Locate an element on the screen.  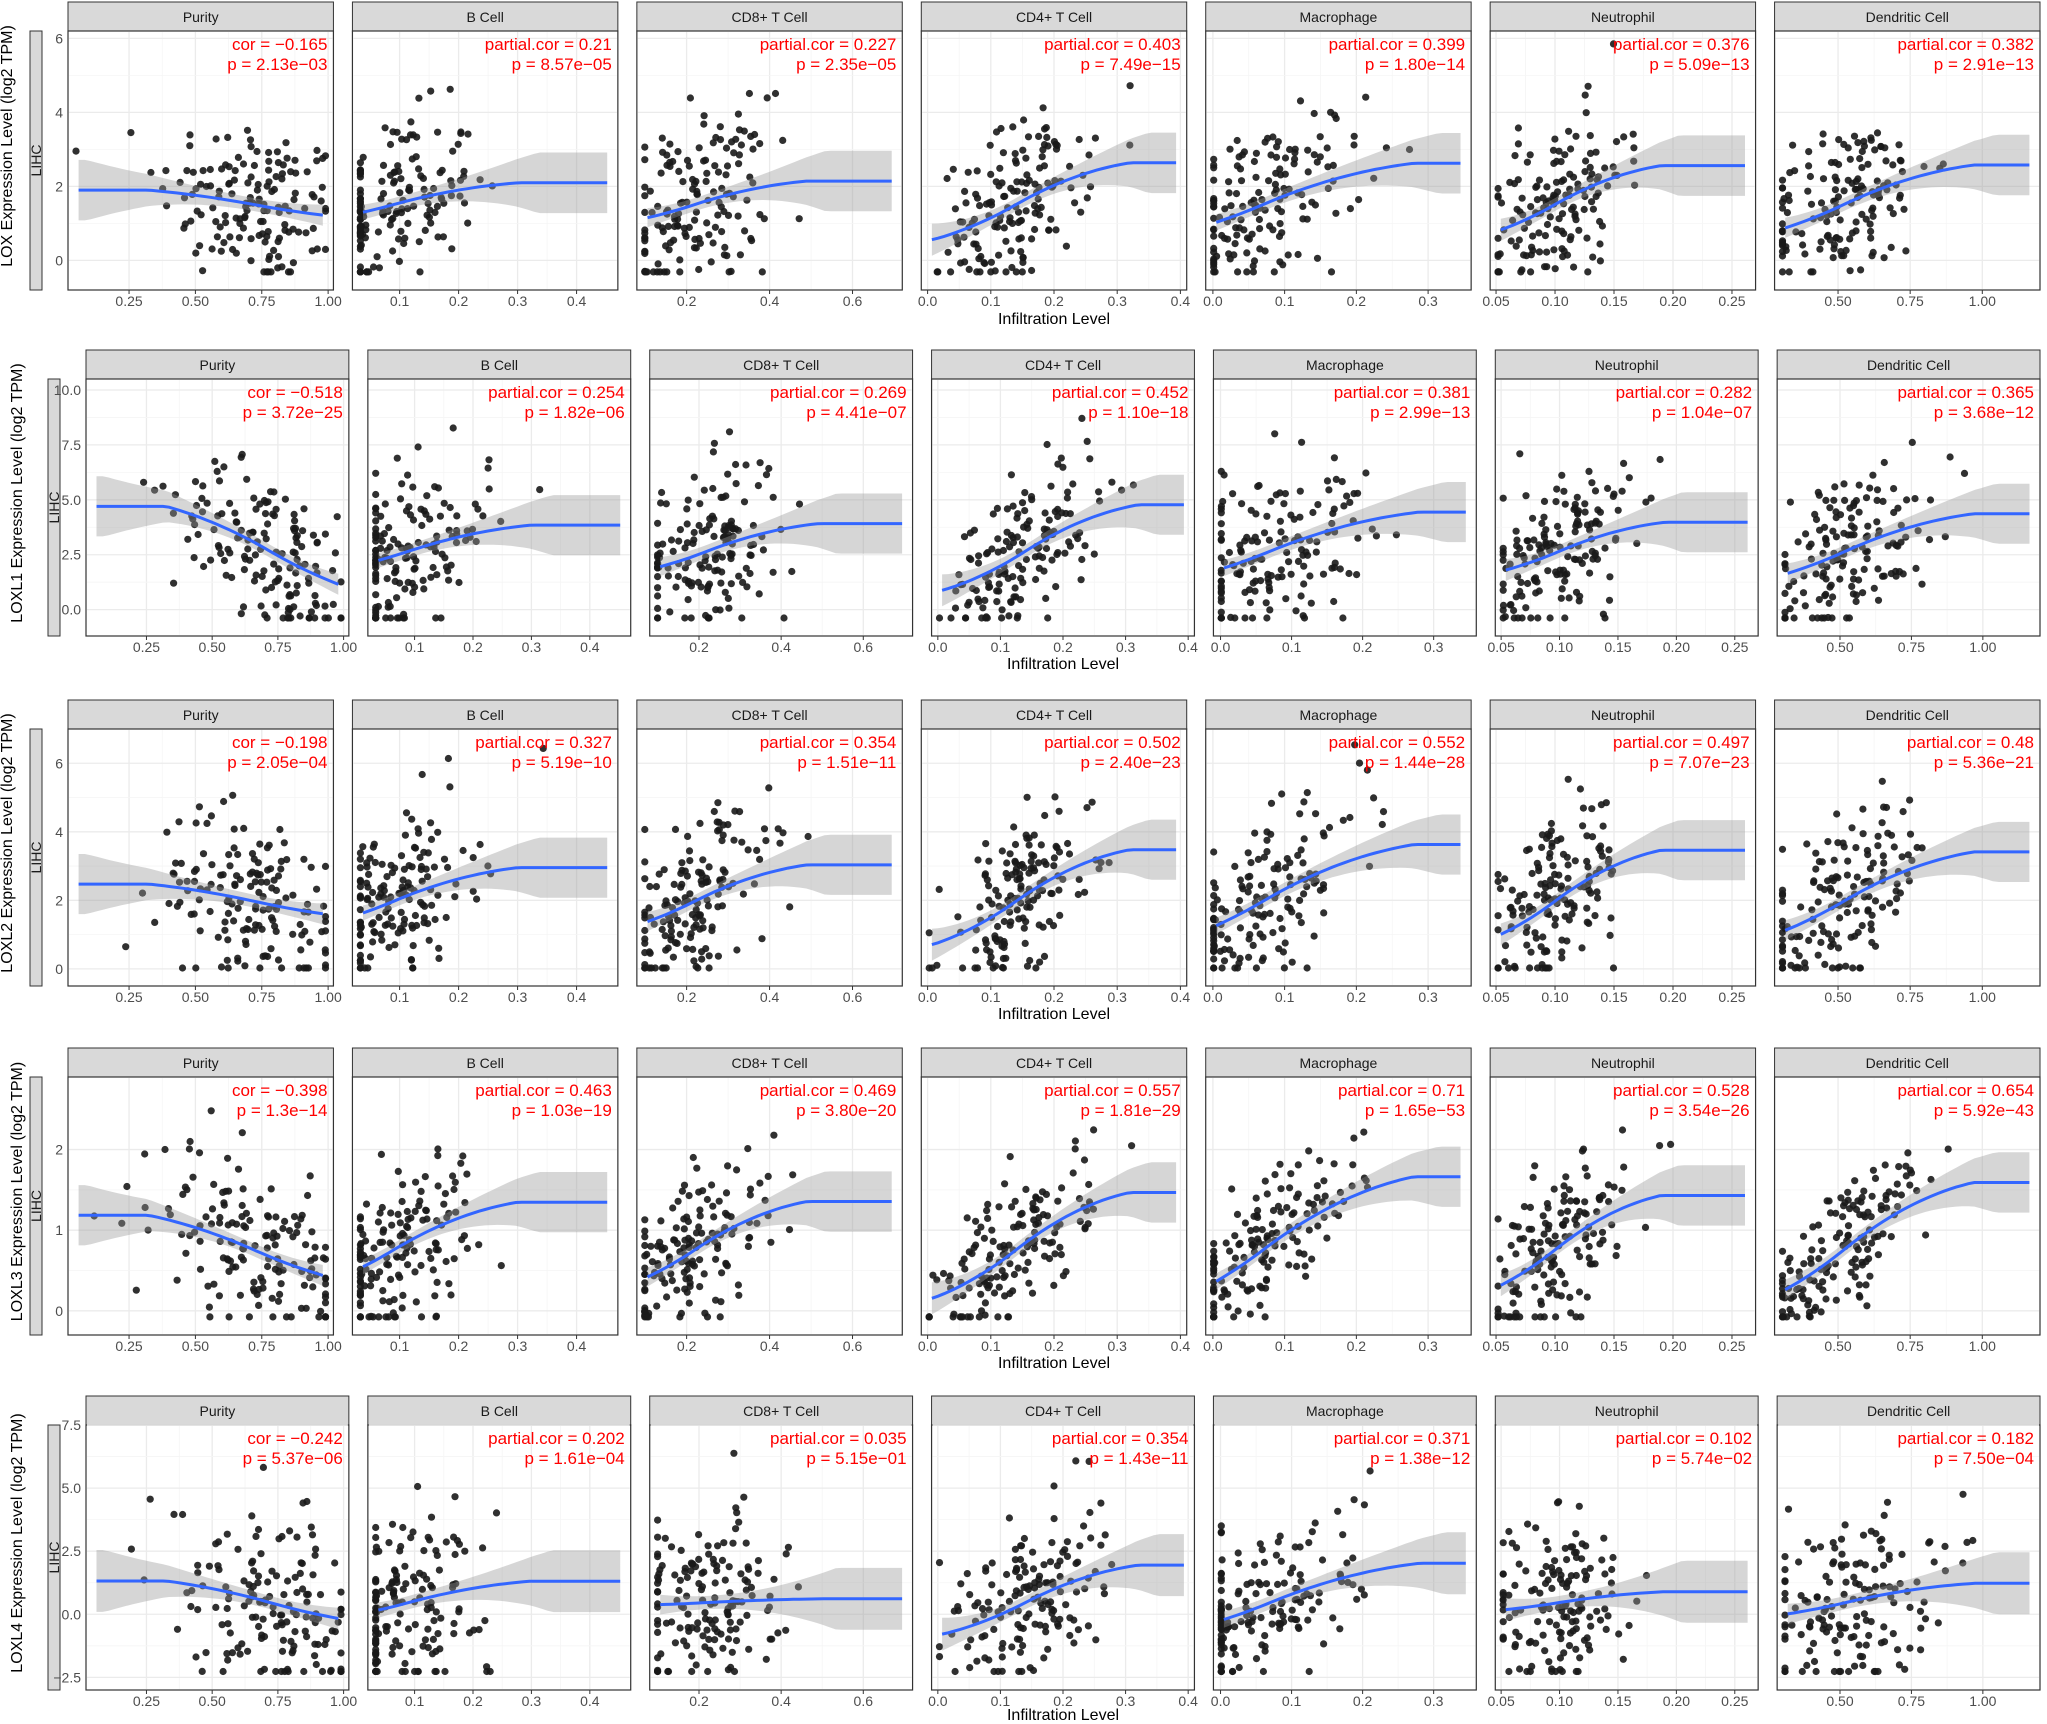
p-value-label: p = 1.51e−11 is located at coordinates (846, 762).